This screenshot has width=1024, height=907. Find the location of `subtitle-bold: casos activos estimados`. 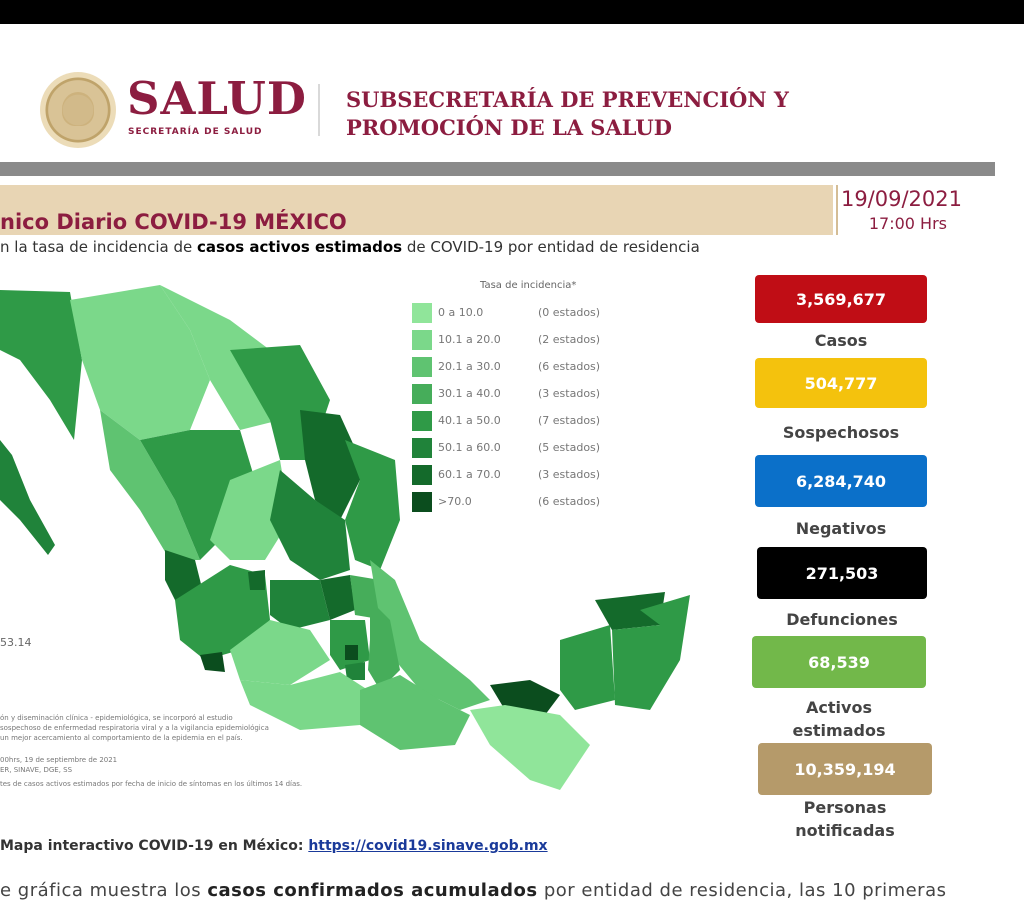

subtitle-bold: casos activos estimados is located at coordinates (300, 247).